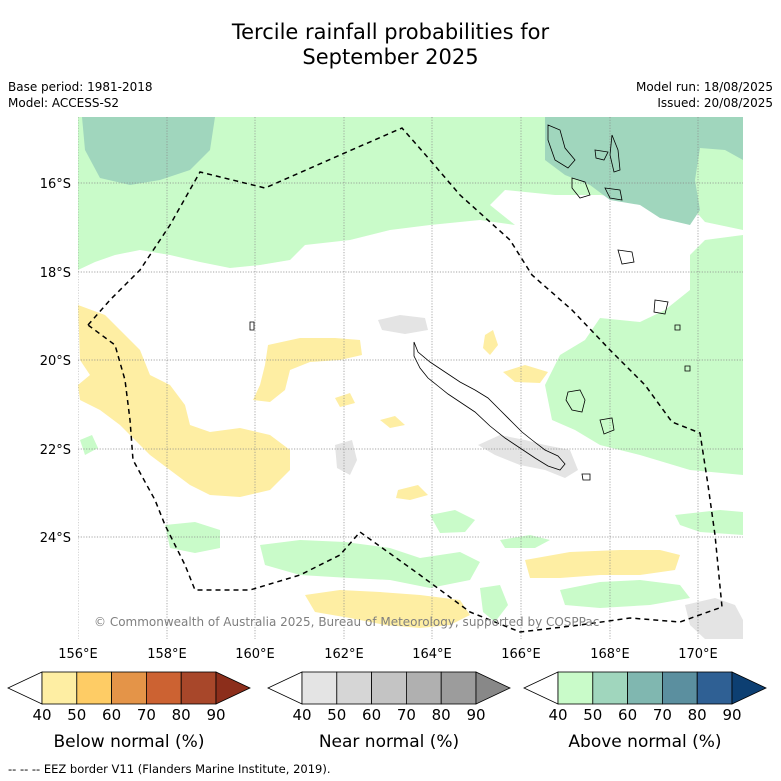 This screenshot has width=781, height=781. Describe the element at coordinates (644, 742) in the screenshot. I see `colorbar-label: Above normal (%)` at that location.